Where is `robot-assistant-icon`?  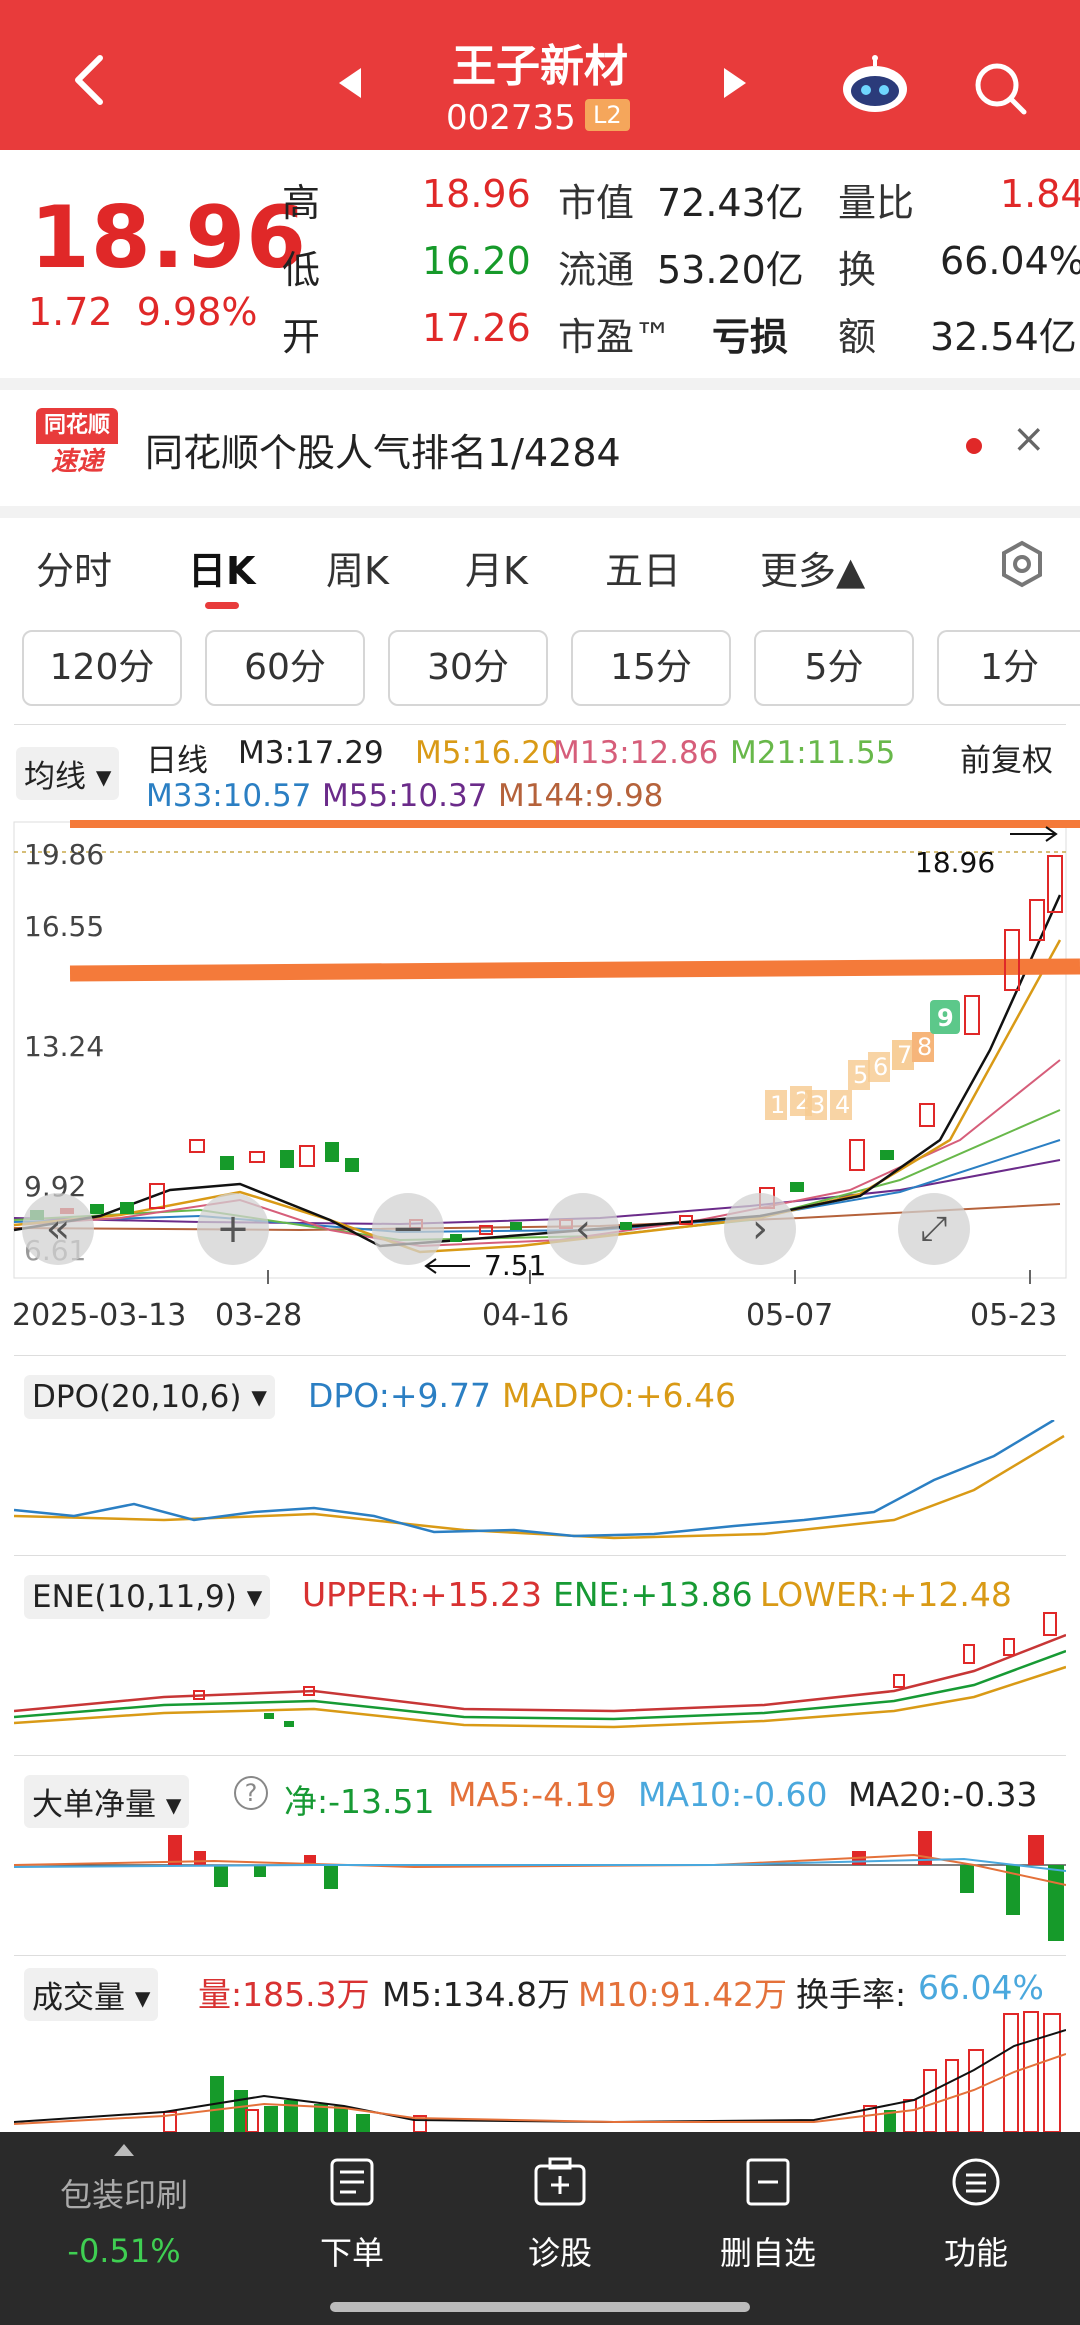 robot-assistant-icon is located at coordinates (875, 85).